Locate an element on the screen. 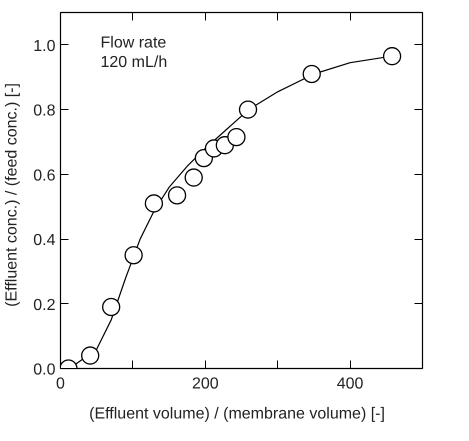  x-axis-title: (Effluent volume) / (membrane volume) [-] is located at coordinates (237, 414).